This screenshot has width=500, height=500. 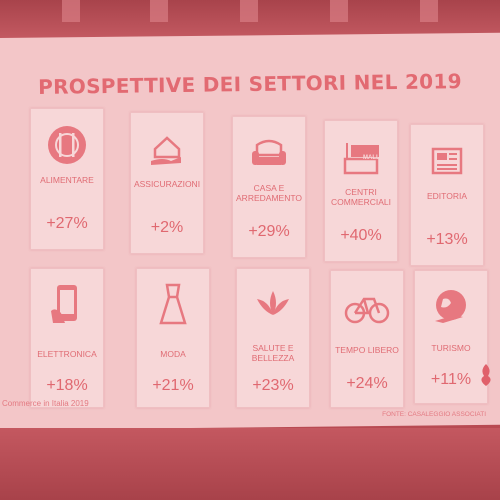 I want to click on sector-value: +21%, so click(x=173, y=385).